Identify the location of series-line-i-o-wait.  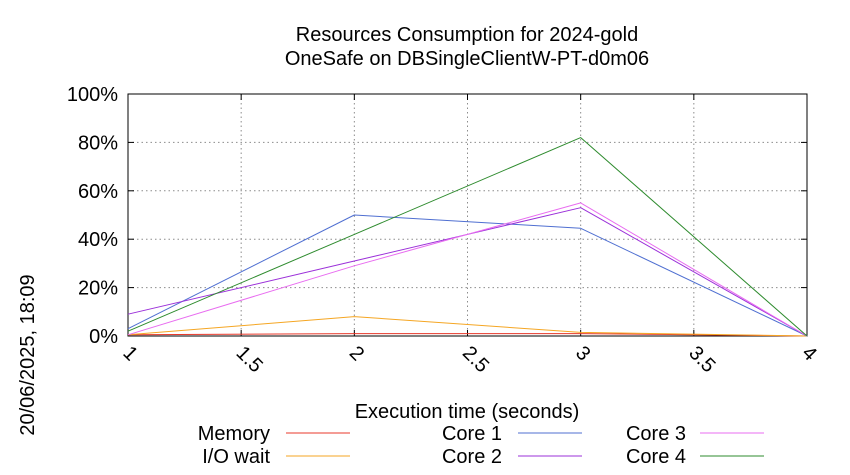
(467, 326).